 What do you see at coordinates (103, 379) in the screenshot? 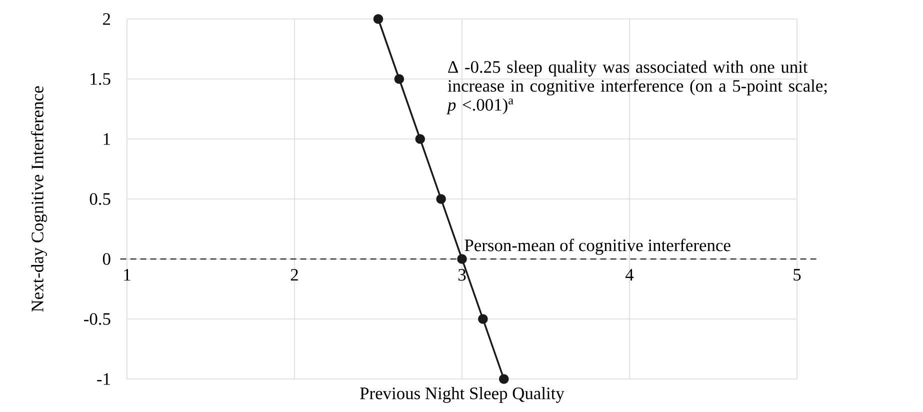
I see `y-tick-label: -1` at bounding box center [103, 379].